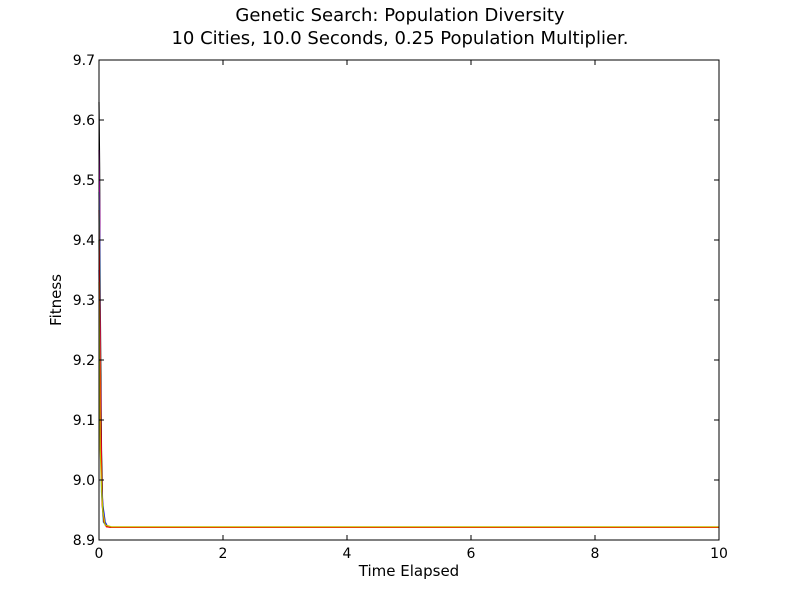 Image resolution: width=800 pixels, height=600 pixels. What do you see at coordinates (471, 554) in the screenshot?
I see `x-tick-label: 6` at bounding box center [471, 554].